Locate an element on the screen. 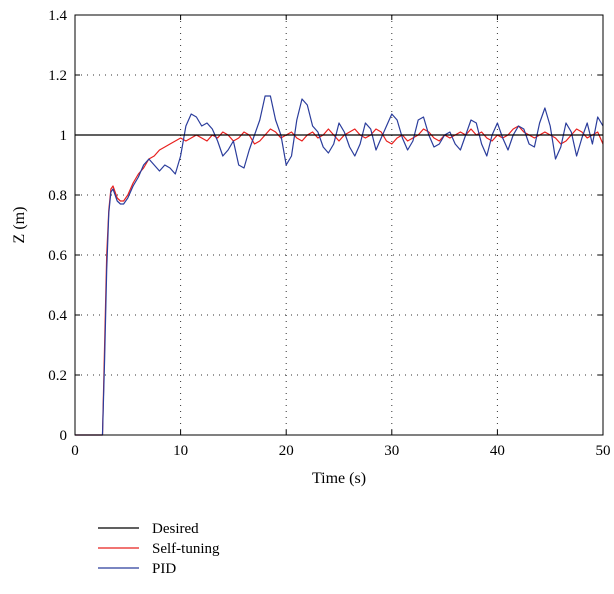 The width and height of the screenshot is (614, 594). x-tick-label: 30 is located at coordinates (391, 451).